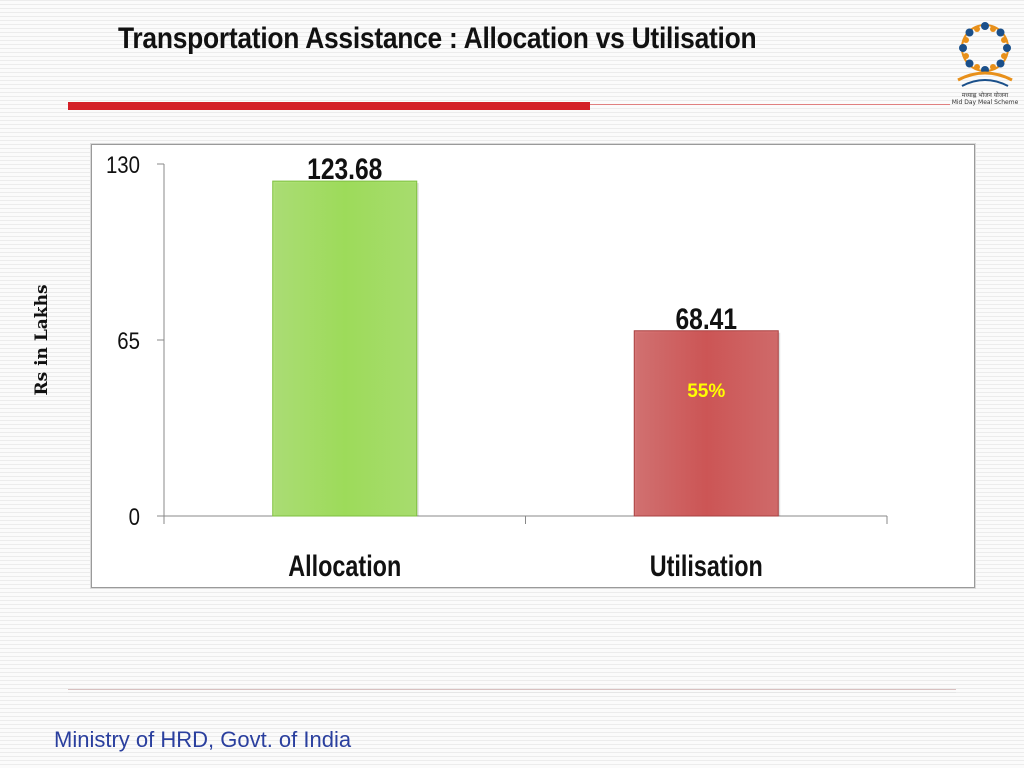  I want to click on footer-divider, so click(512, 689).